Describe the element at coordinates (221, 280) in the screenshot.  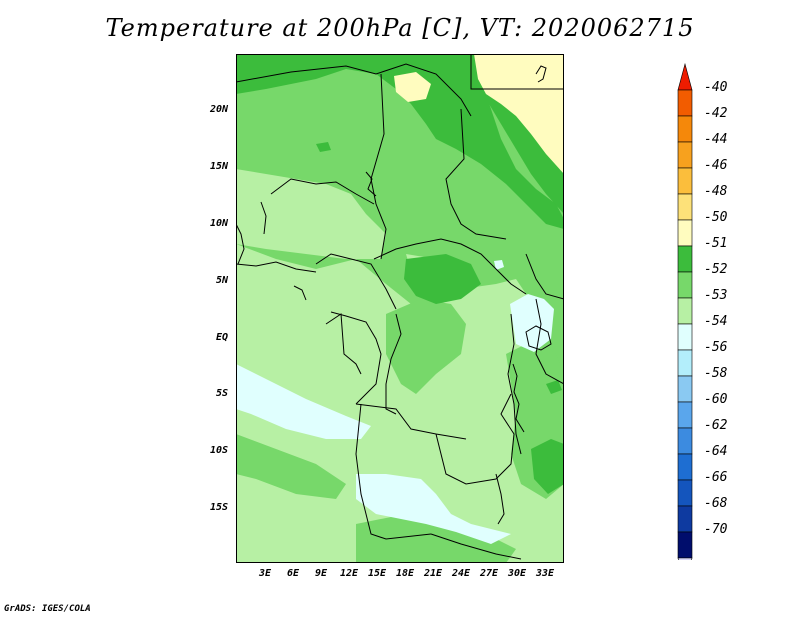
I see `lat-tick-5n: 5N` at that location.